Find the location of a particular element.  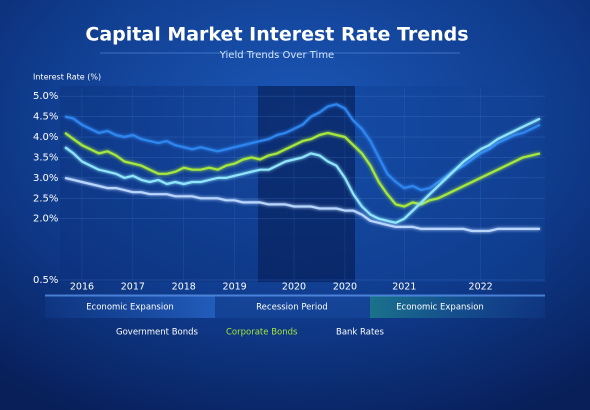

y-tick-label: 3.5% is located at coordinates (45, 157).